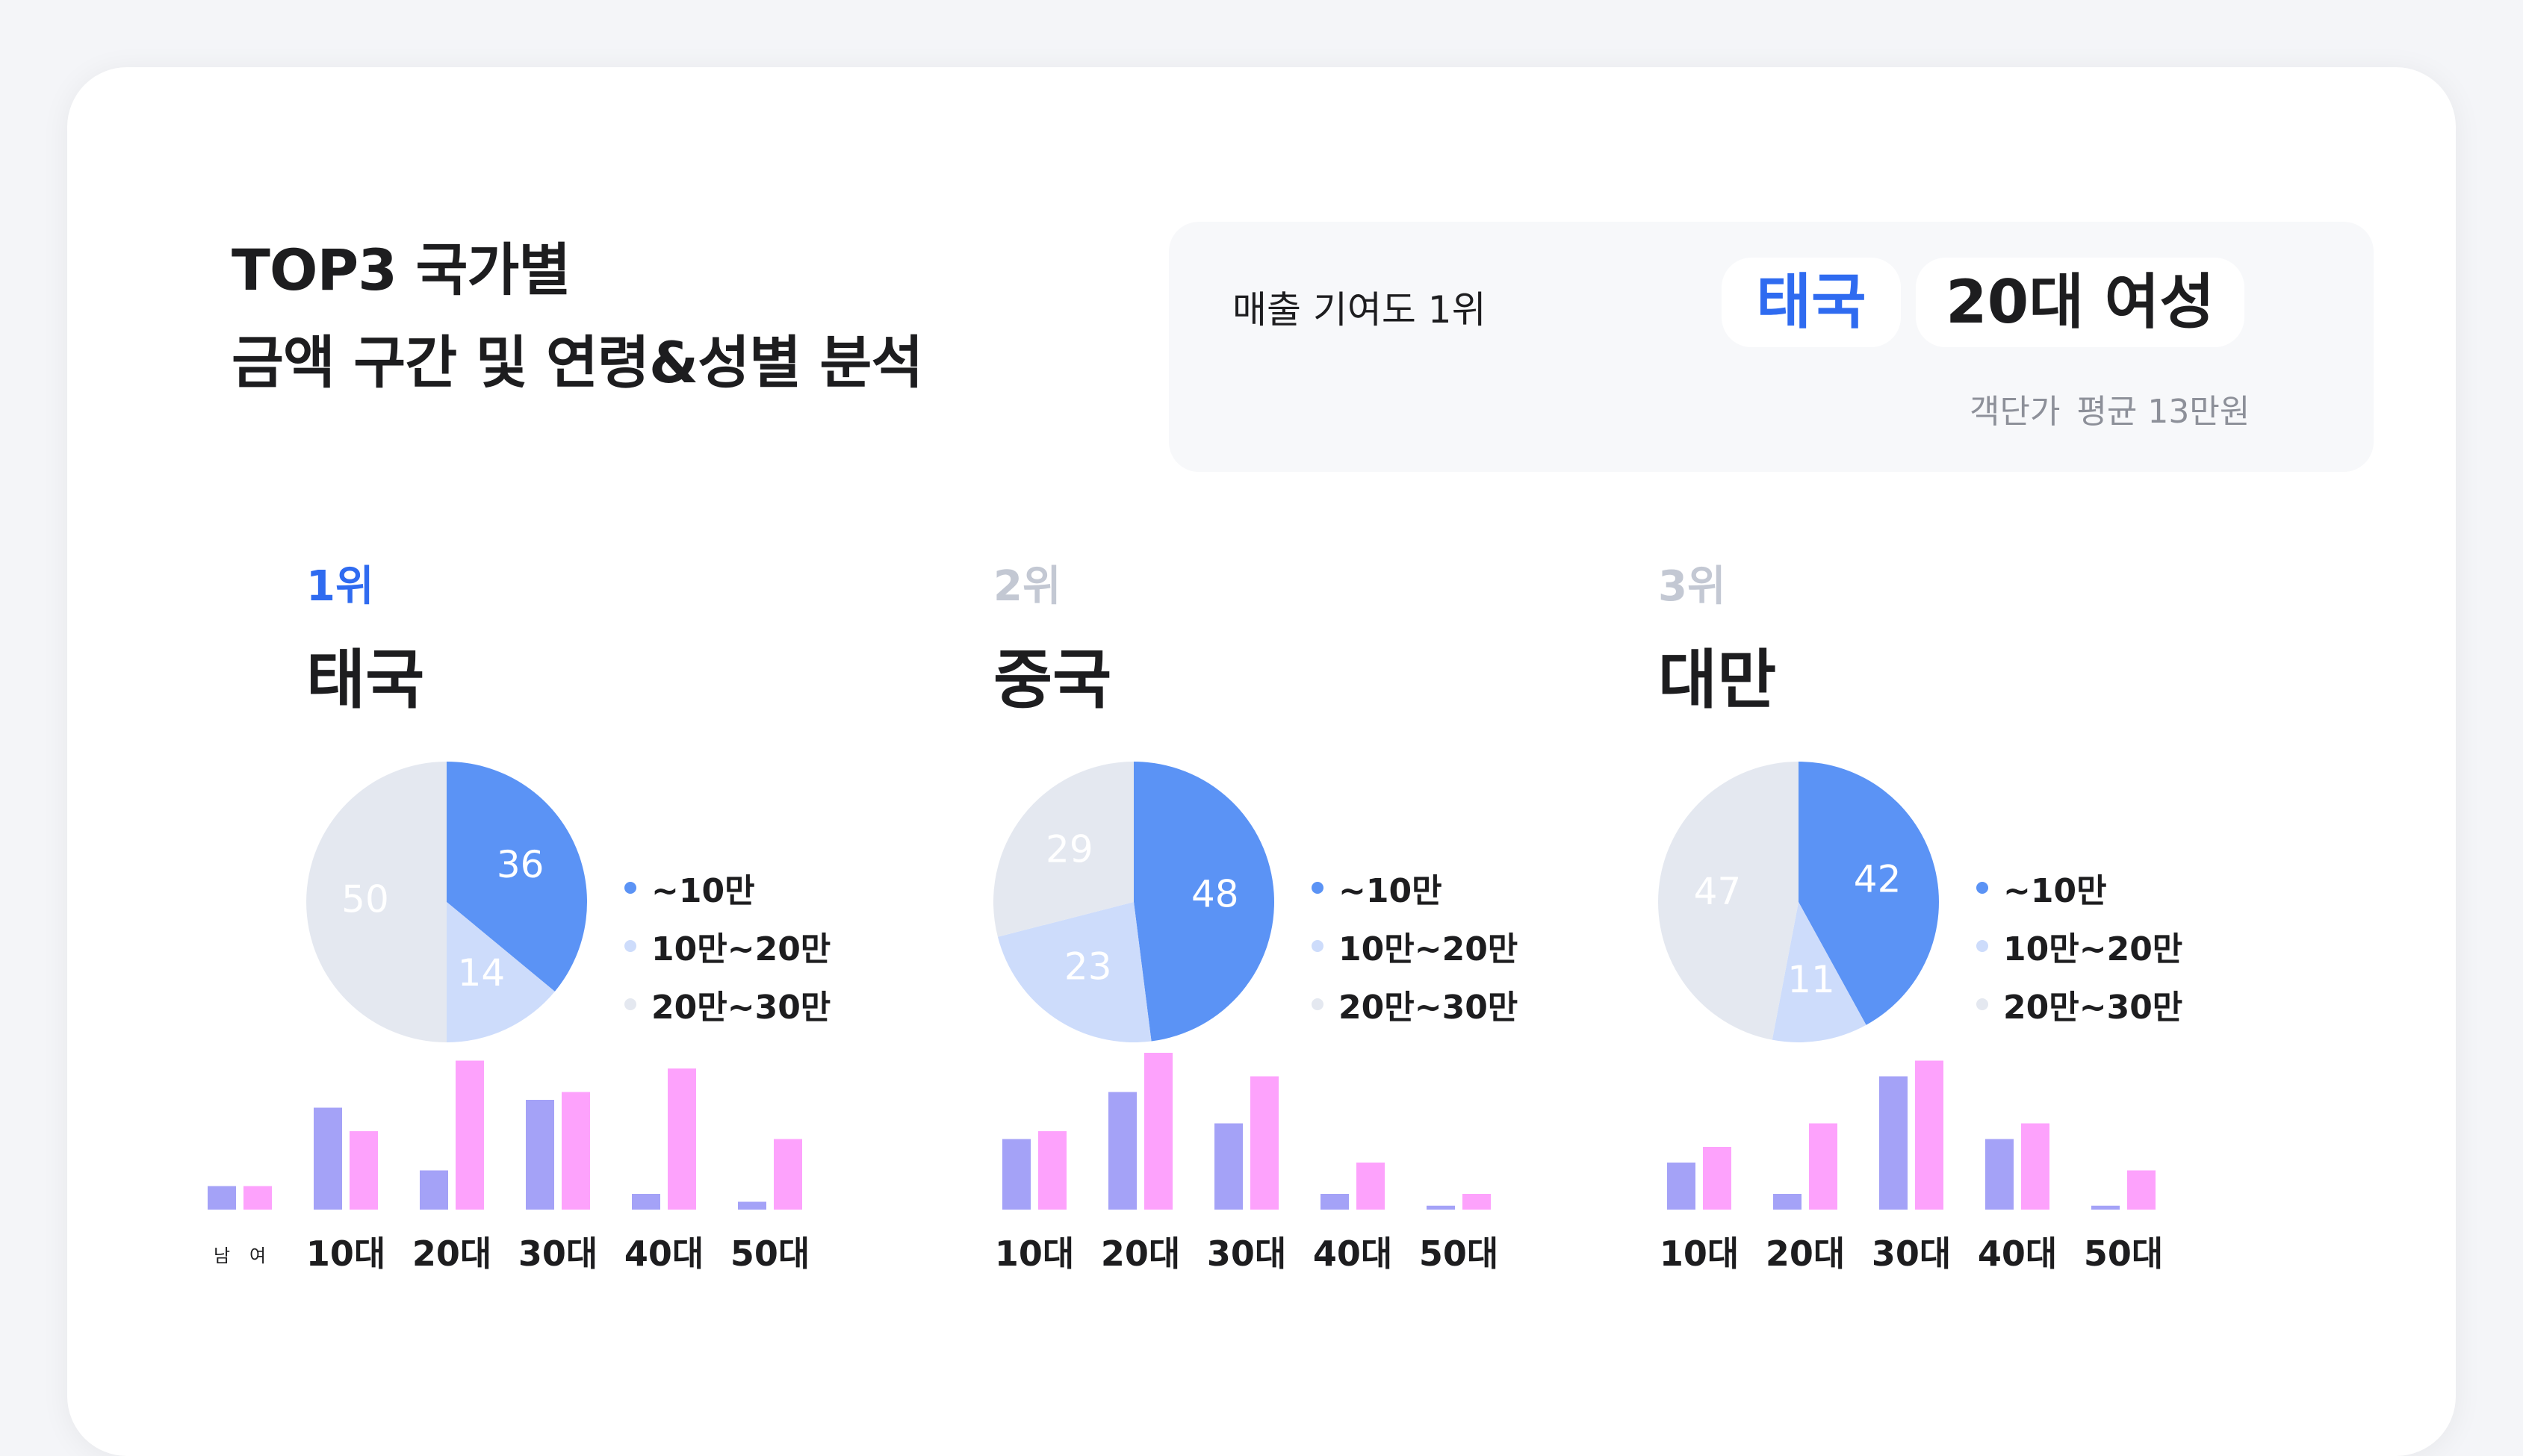  I want to click on pie-value-label: 29, so click(1069, 849).